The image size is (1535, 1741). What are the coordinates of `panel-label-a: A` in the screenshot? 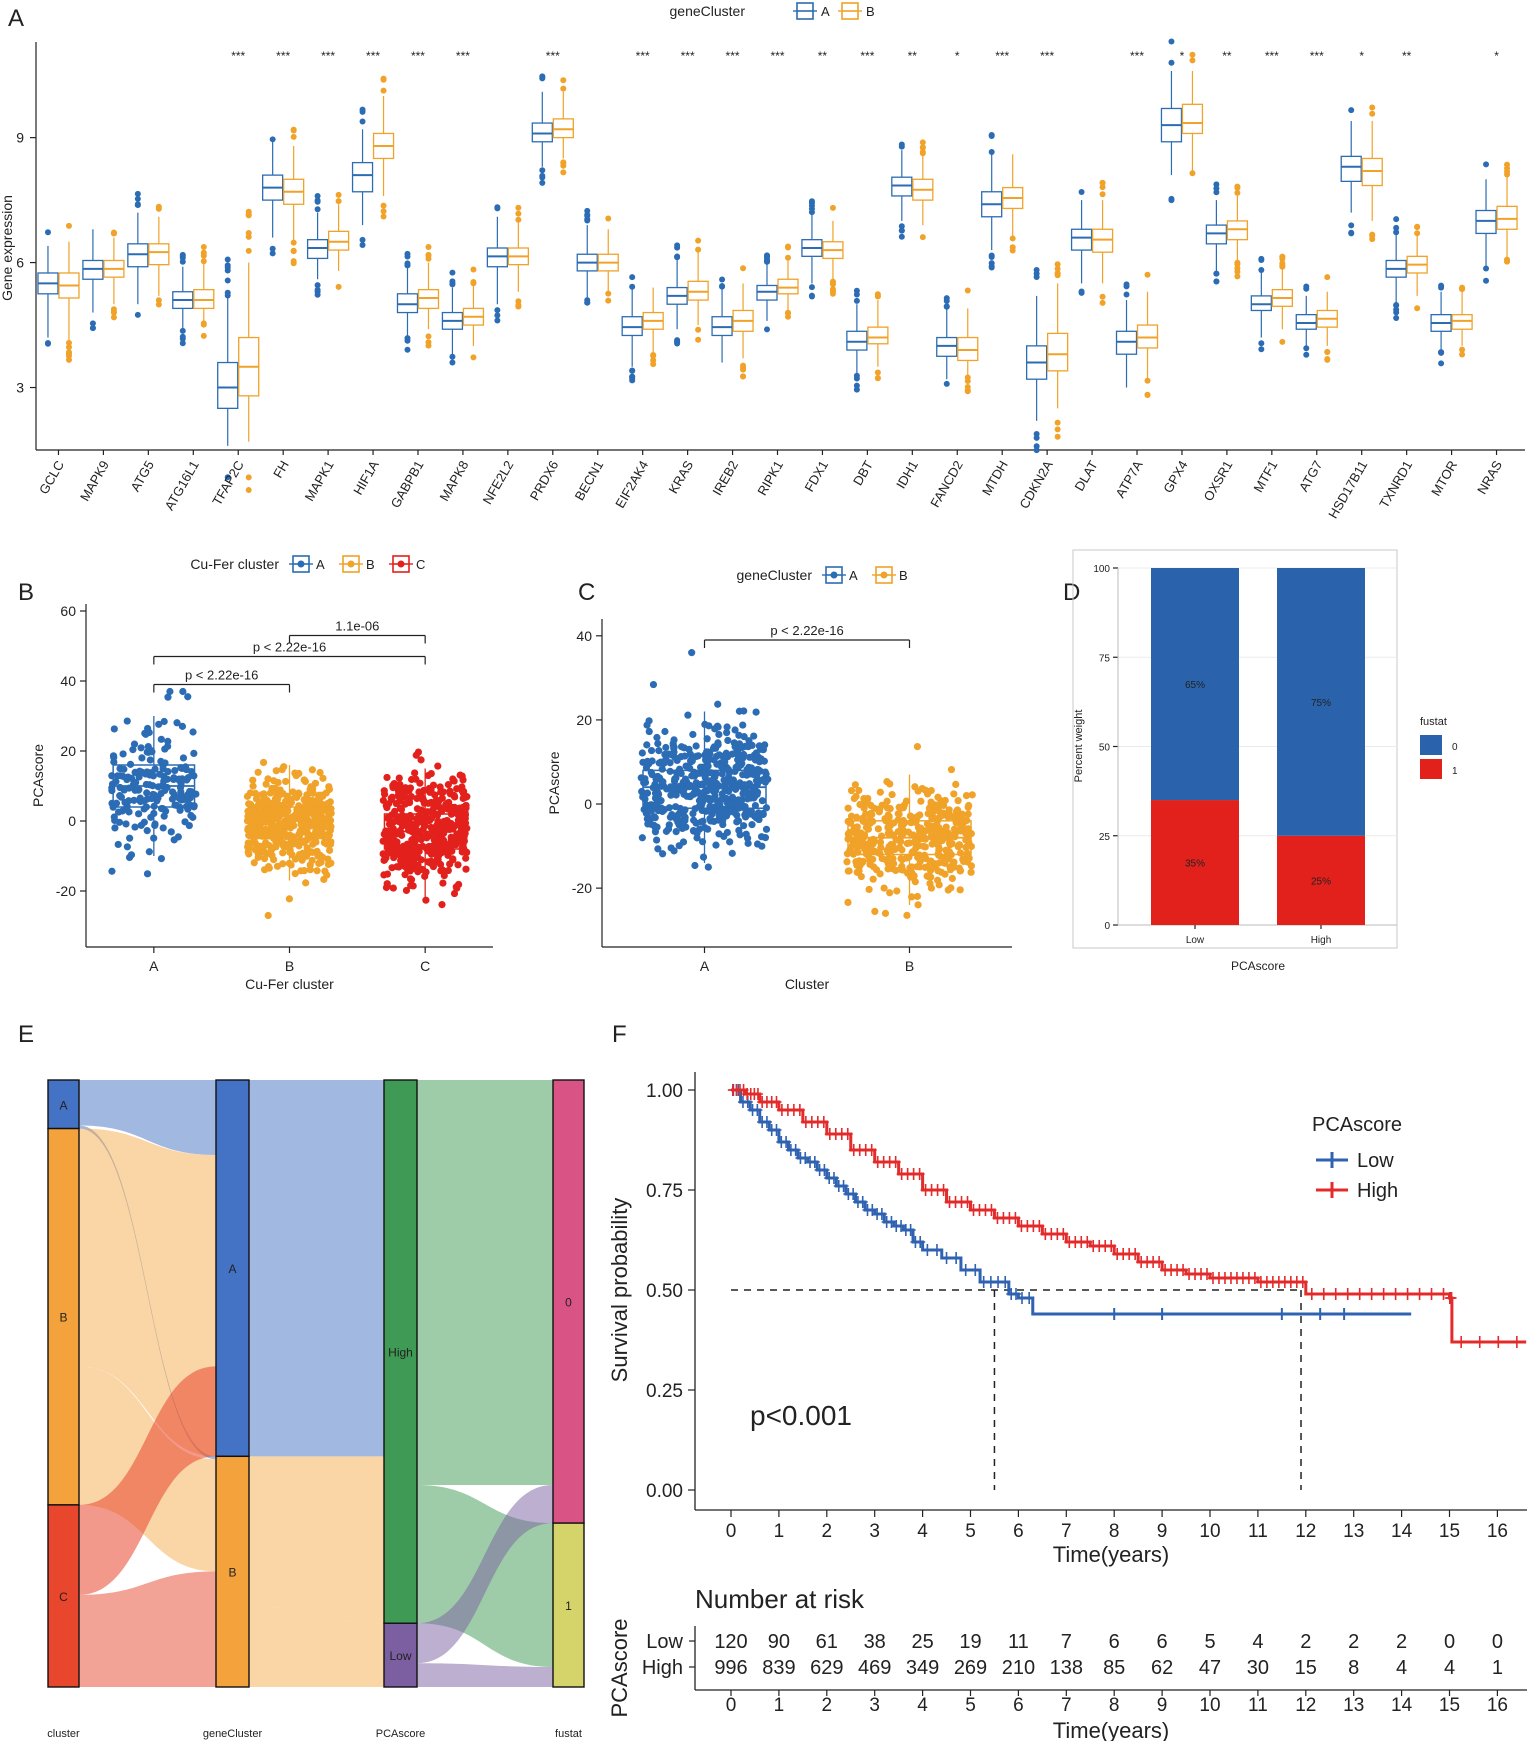 It's located at (16, 18).